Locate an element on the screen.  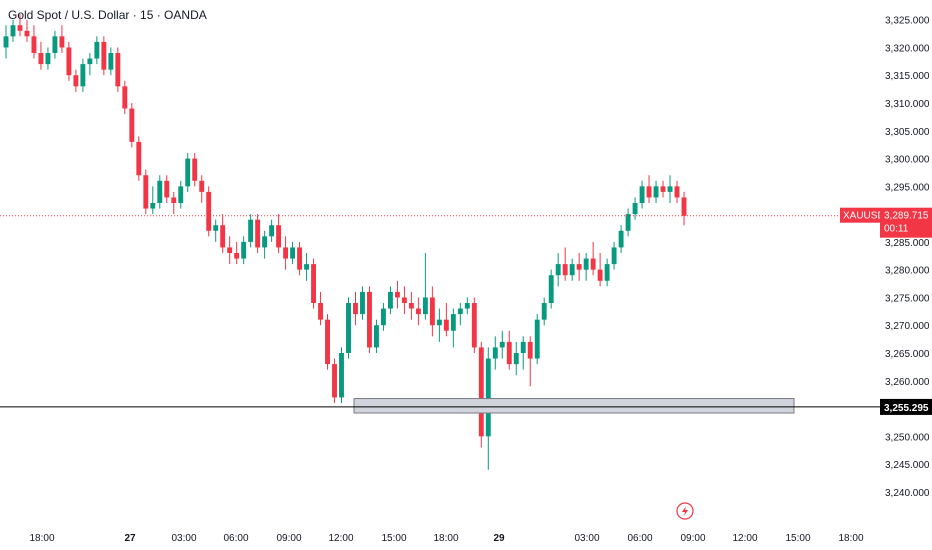
current-price-value: 3,289.715 is located at coordinates (906, 216).